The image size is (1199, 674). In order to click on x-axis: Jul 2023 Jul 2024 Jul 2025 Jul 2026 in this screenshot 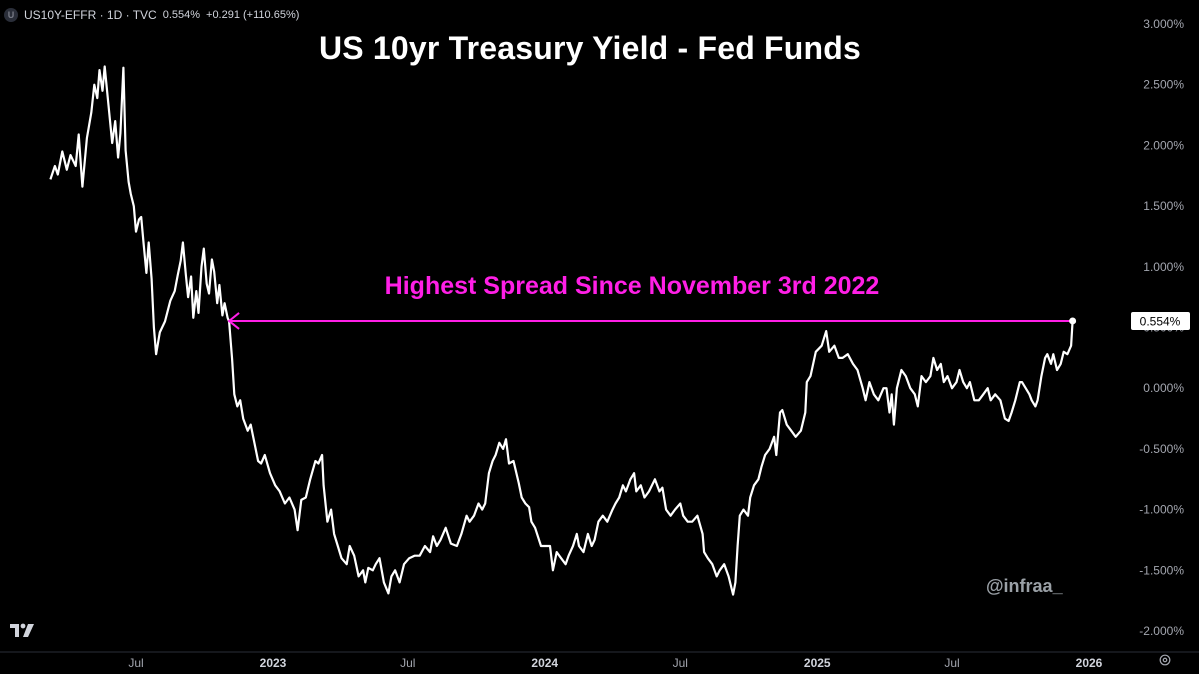, I will do `click(615, 663)`.